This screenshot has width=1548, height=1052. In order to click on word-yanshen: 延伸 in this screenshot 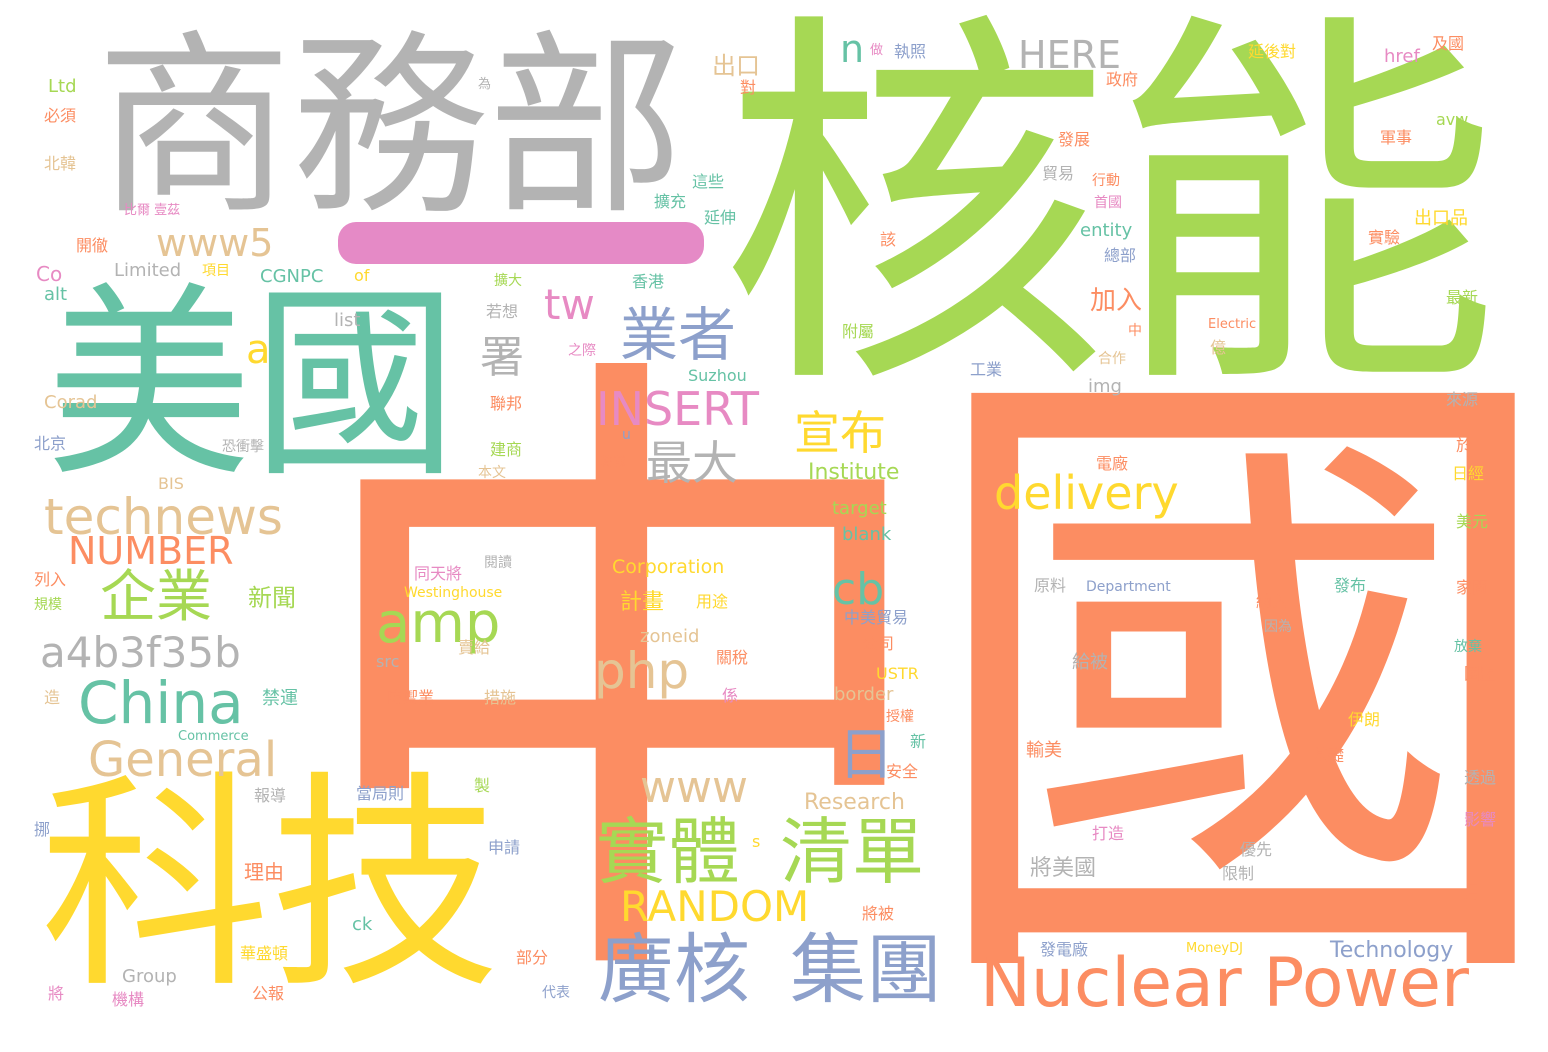, I will do `click(720, 217)`.